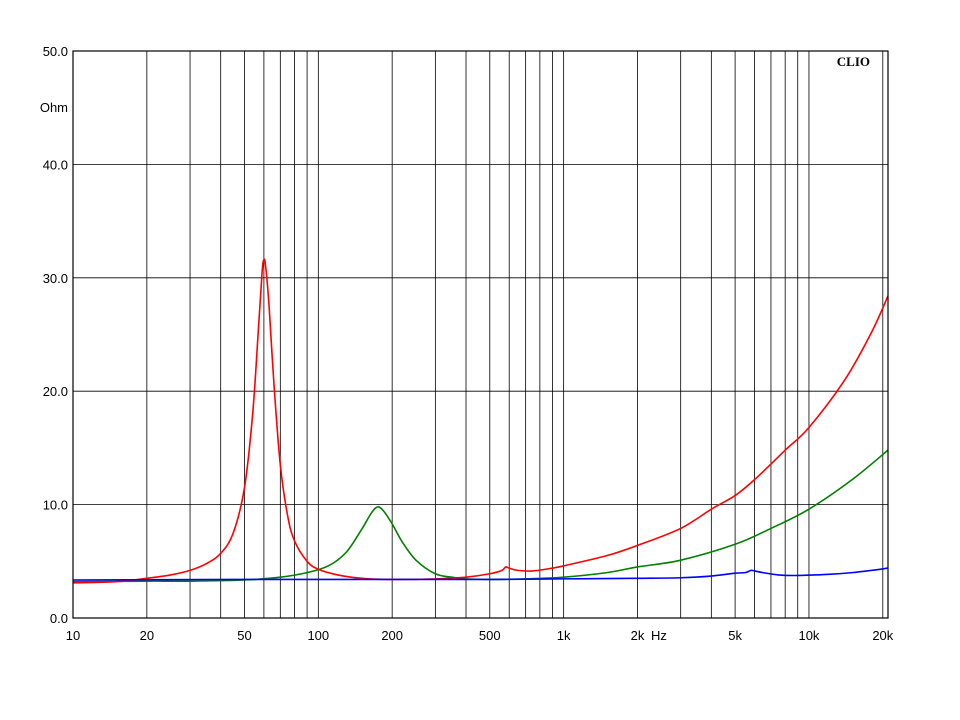  What do you see at coordinates (55, 51) in the screenshot?
I see `y-tick-label: 50.0` at bounding box center [55, 51].